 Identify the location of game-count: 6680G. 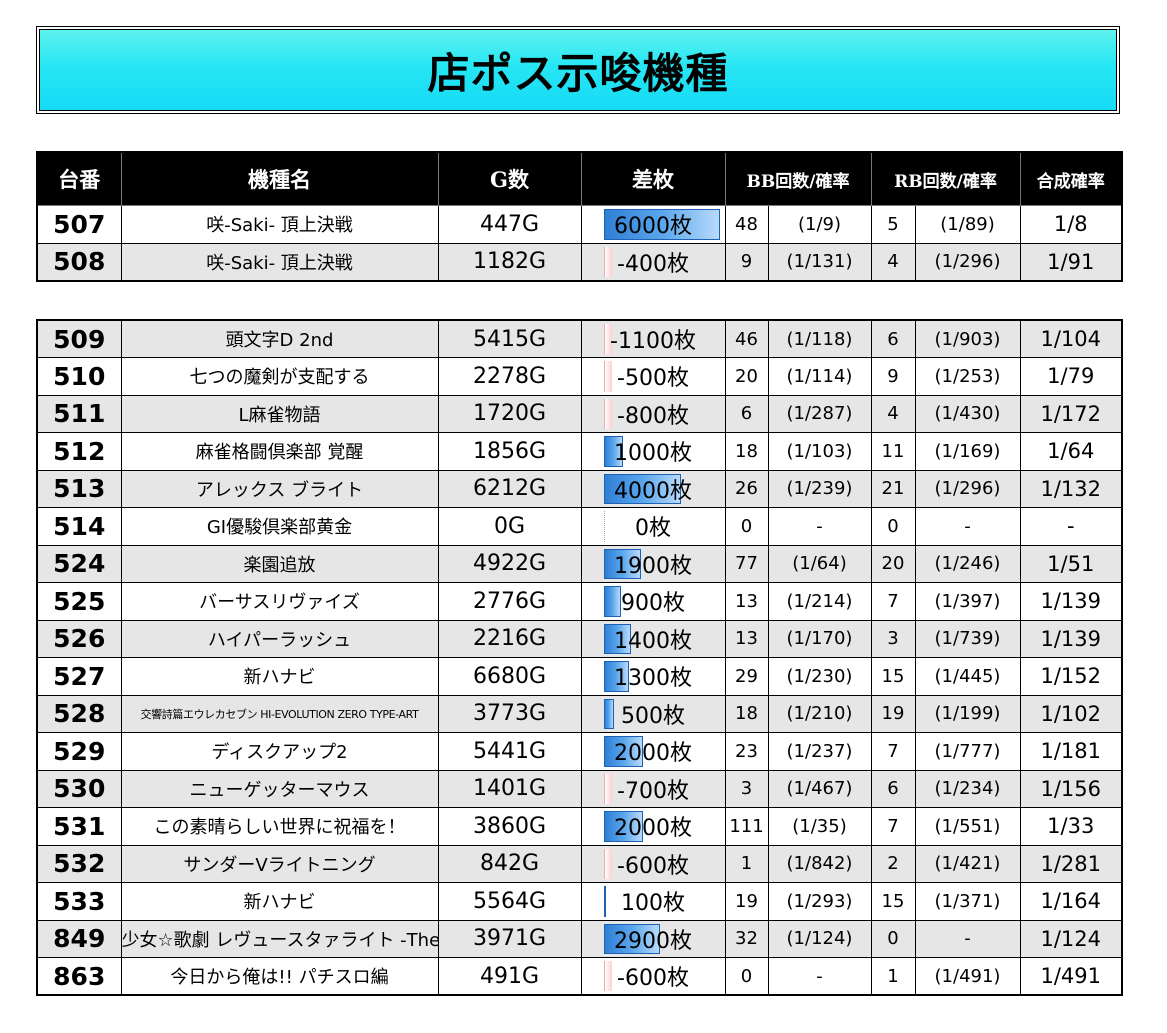
(509, 676).